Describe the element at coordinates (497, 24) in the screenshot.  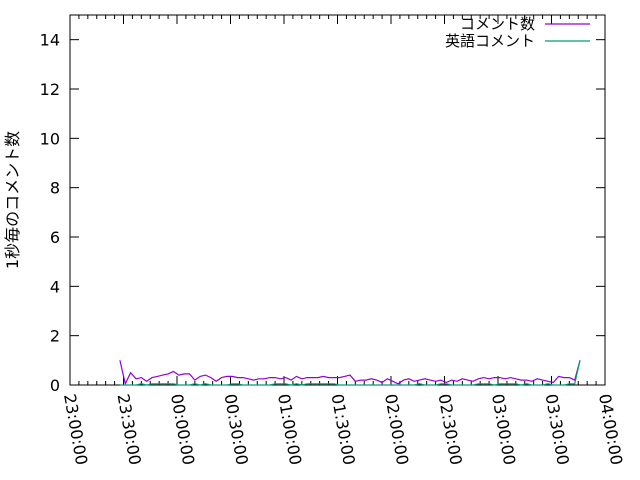
I see `legend-label-0: コメント数` at that location.